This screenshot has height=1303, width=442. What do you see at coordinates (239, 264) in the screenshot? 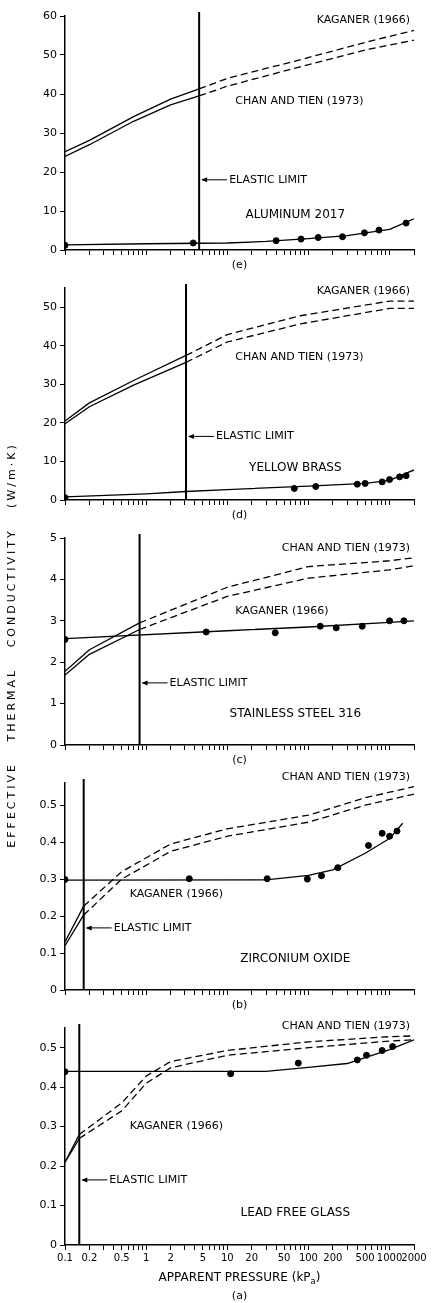
I see `text: (e)` at bounding box center [239, 264].